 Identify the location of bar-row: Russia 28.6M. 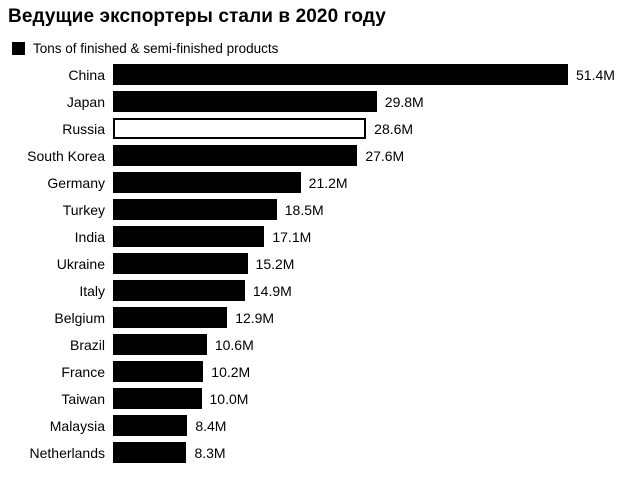
(314, 128).